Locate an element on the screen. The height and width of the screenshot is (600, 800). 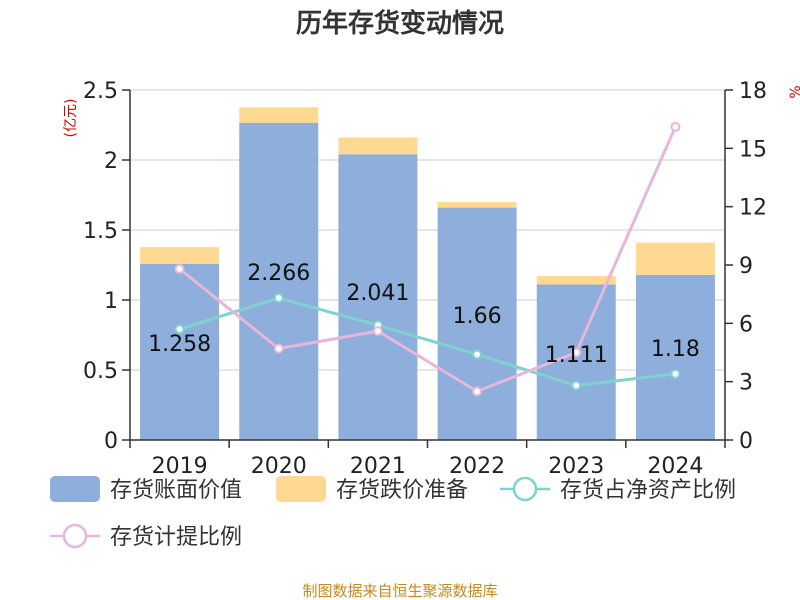
left-tick-label: 2.5 is located at coordinates (100, 91).